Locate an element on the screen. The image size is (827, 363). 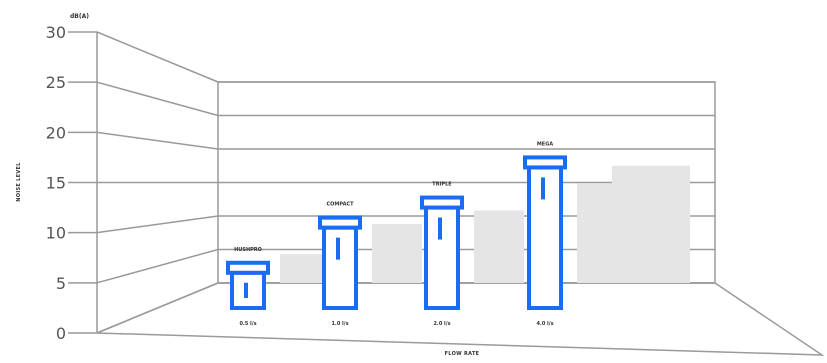
y-unit-label: dB(A) is located at coordinates (79, 16).